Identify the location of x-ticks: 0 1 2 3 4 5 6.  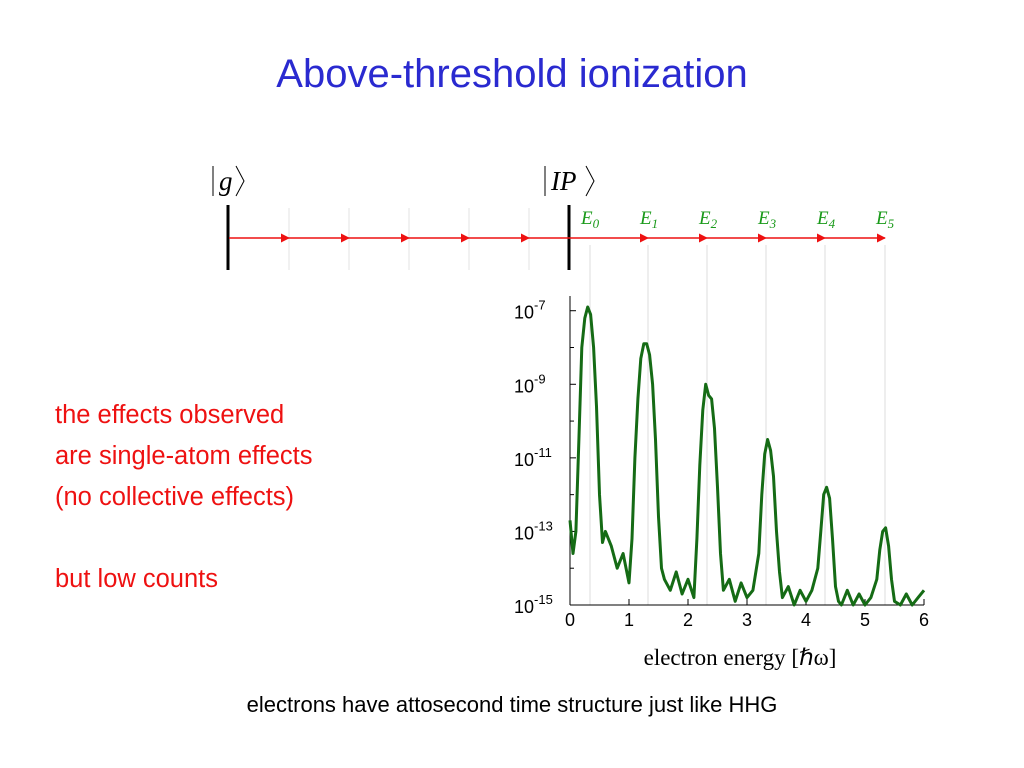
(747, 614).